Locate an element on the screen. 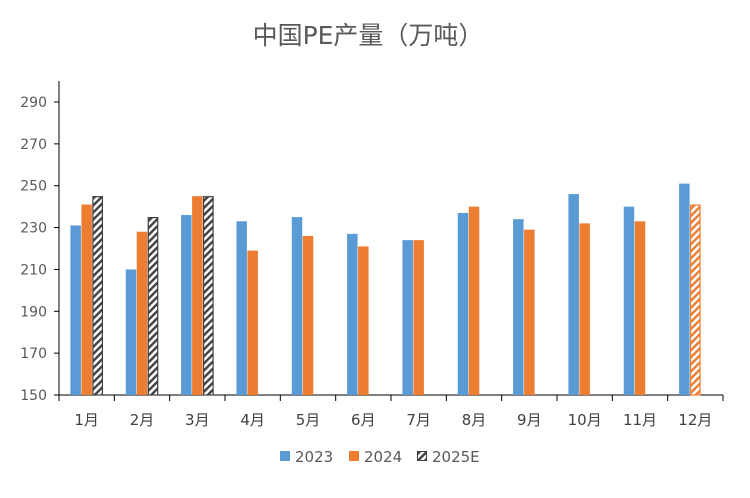 This screenshot has width=750, height=498. bar-2025E-1月 is located at coordinates (98, 296).